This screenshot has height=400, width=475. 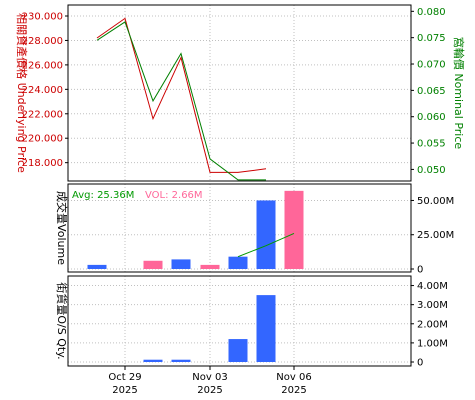 What do you see at coordinates (62, 228) in the screenshot?
I see `volume-axis-title: 成交量Volume` at bounding box center [62, 228].